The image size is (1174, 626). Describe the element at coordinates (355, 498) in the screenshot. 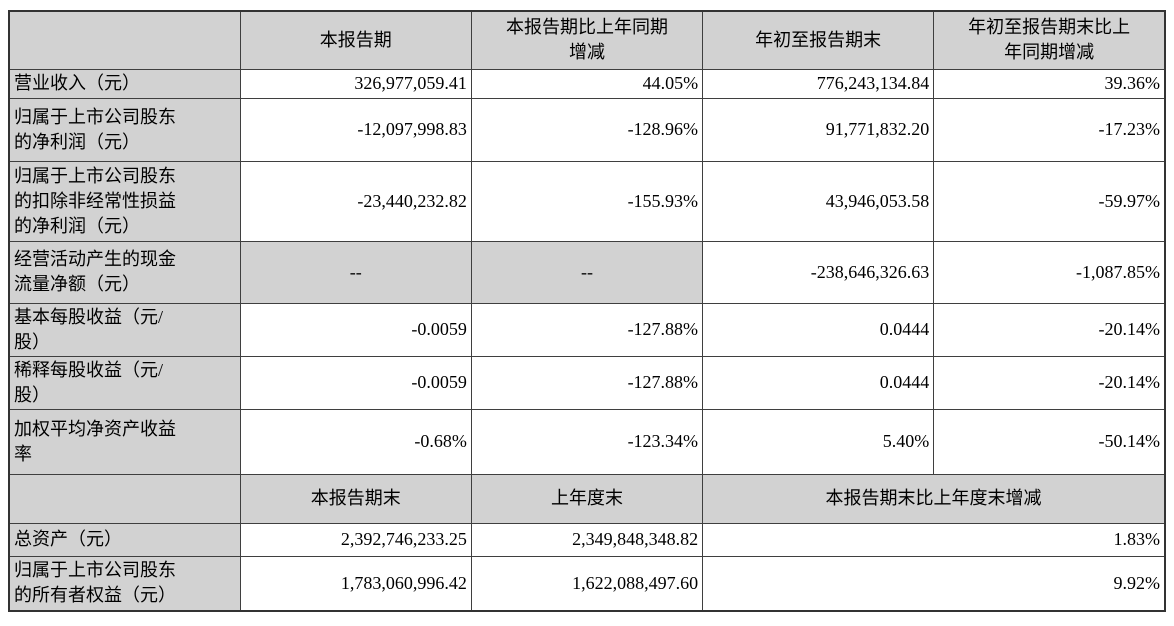

I see `header-period-end: 本报告期末` at that location.